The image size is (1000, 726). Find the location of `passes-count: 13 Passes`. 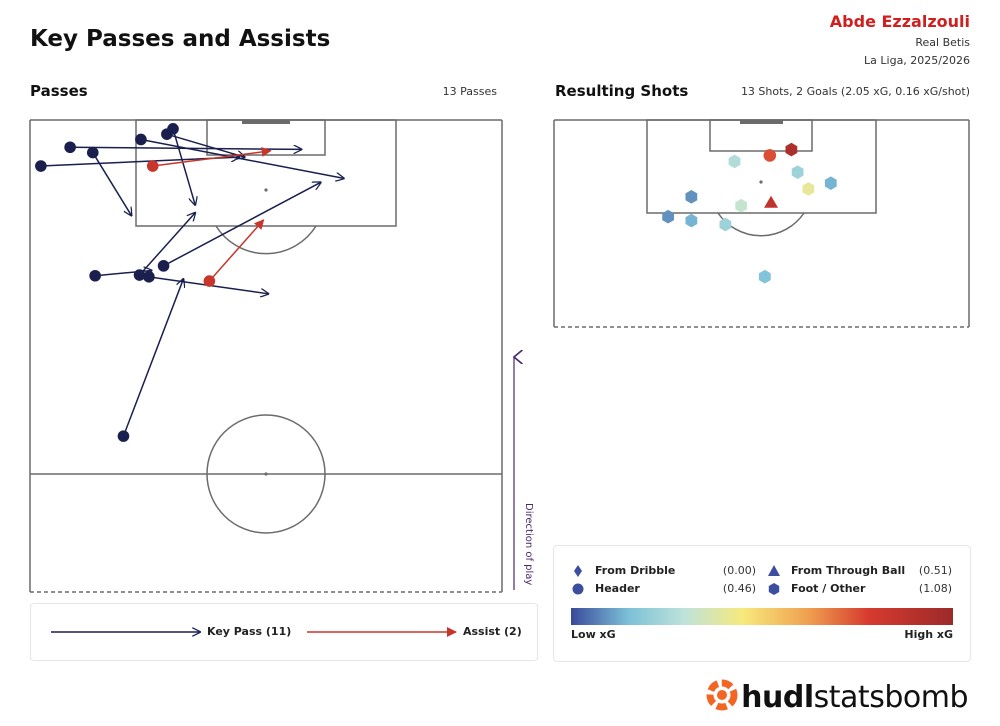

passes-count: 13 Passes is located at coordinates (469, 91).